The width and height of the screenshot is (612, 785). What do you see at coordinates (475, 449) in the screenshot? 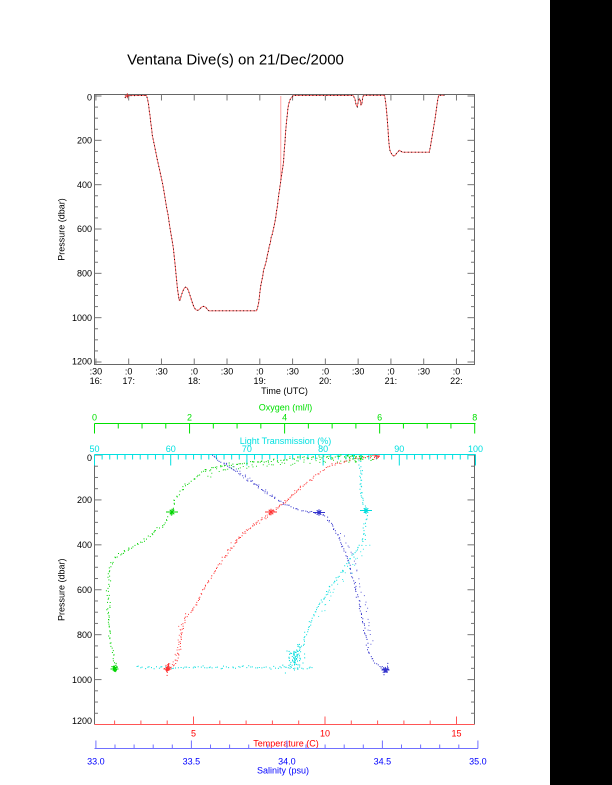
I see `svg-text: 100` at bounding box center [475, 449].